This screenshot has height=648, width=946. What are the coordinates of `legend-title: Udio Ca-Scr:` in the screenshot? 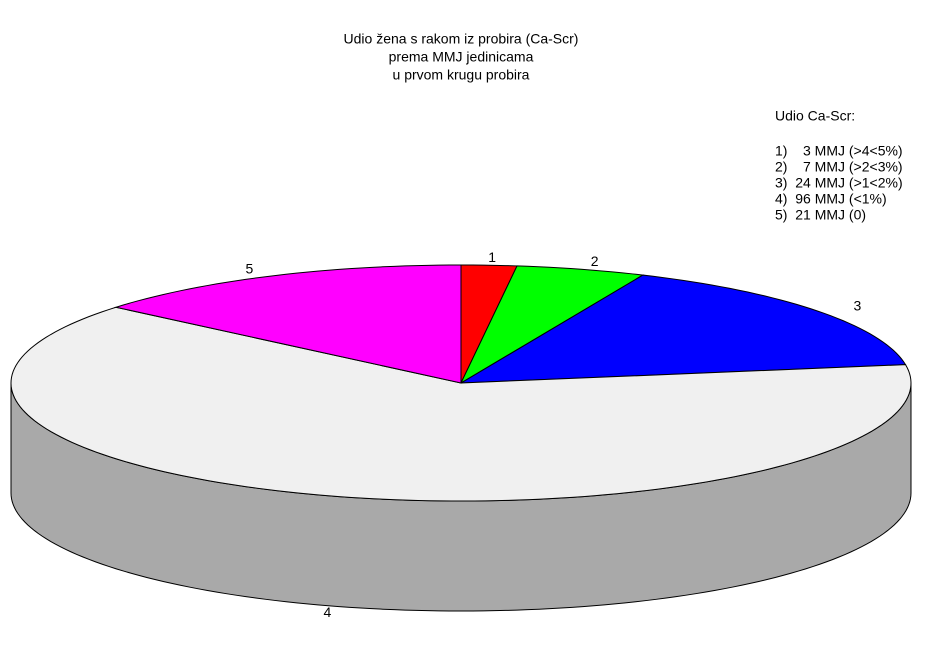 It's located at (815, 116).